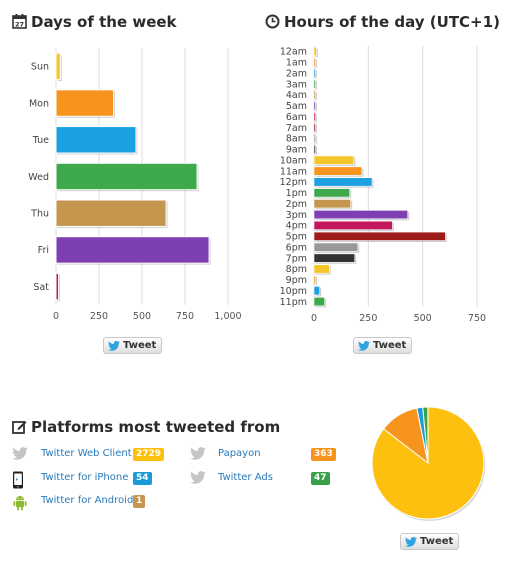 This screenshot has width=508, height=565. Describe the element at coordinates (314, 62) in the screenshot. I see `bar-1am` at that location.